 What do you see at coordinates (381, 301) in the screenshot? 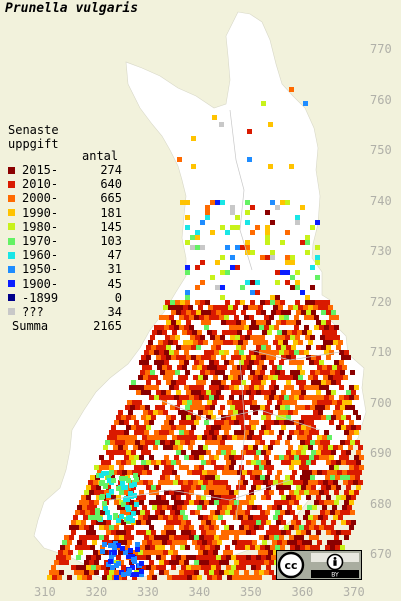
I see `y-tick-label: 720` at bounding box center [381, 301].